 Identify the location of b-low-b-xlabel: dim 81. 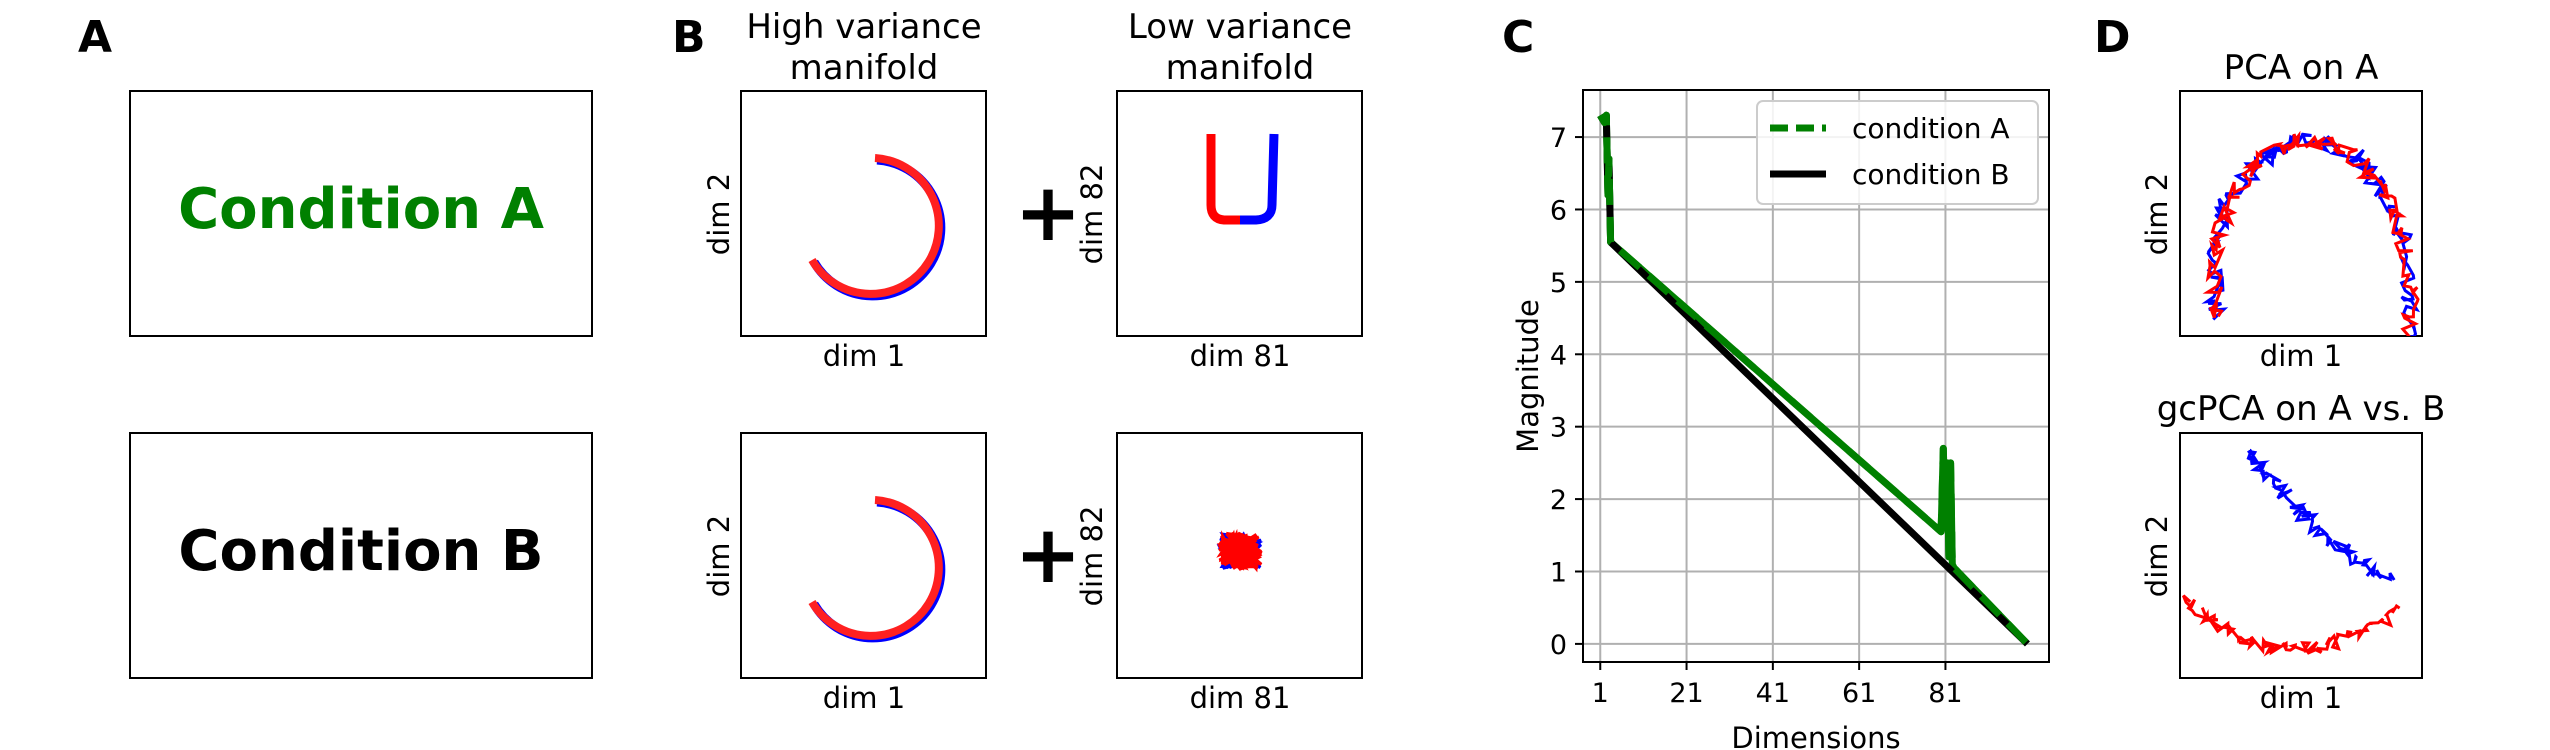
(1240, 698).